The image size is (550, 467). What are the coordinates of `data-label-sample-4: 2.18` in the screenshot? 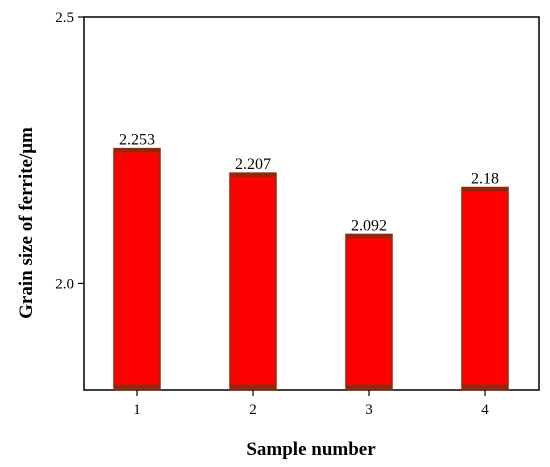 It's located at (485, 179).